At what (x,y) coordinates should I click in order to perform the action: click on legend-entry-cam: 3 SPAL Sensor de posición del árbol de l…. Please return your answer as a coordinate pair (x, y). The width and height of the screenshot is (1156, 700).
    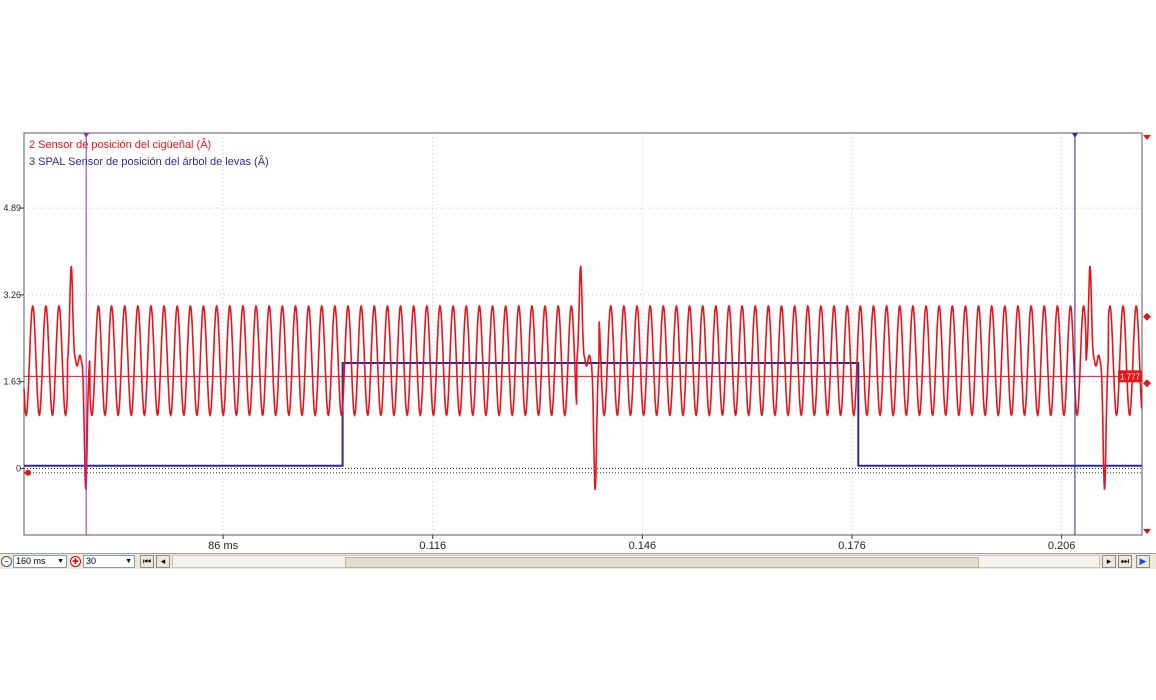
    Looking at the image, I should click on (149, 161).